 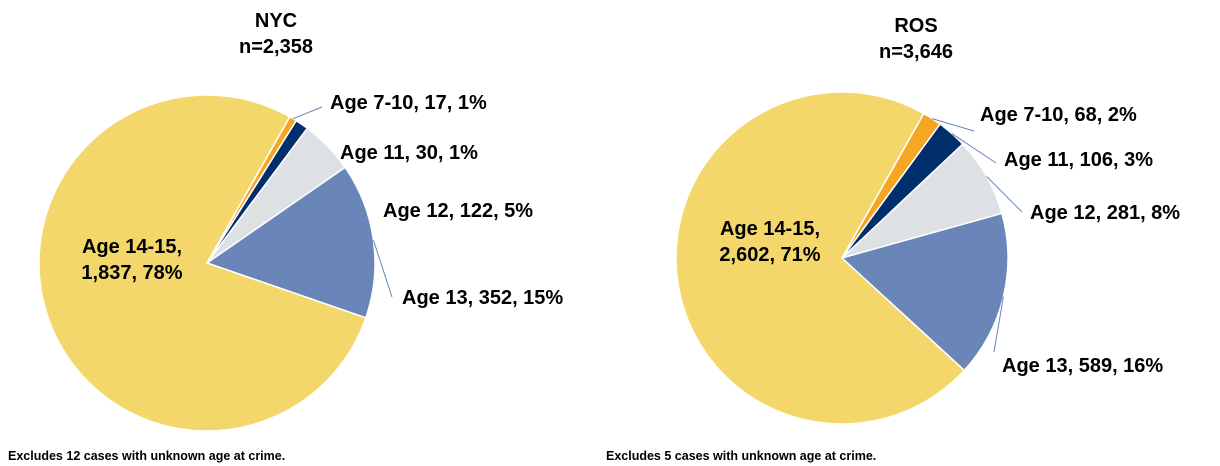 I want to click on slice-label-nyc-0: Age 7-10, 17, 1%, so click(x=408, y=103).